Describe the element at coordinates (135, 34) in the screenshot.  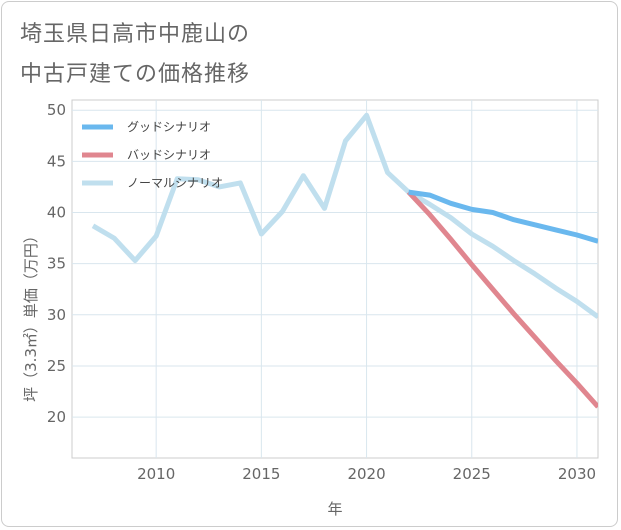
I see `chart-title-line1: 埼玉県日高市中鹿山の` at that location.